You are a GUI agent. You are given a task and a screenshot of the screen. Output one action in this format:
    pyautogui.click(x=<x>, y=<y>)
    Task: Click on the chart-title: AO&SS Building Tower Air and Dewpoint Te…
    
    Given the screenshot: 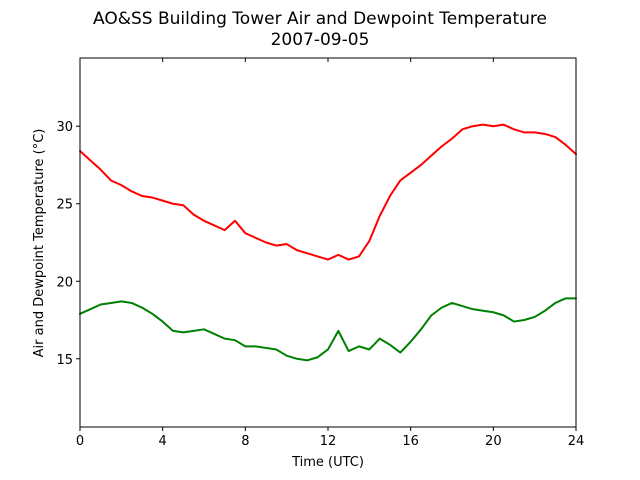 What is the action you would take?
    pyautogui.click(x=320, y=19)
    